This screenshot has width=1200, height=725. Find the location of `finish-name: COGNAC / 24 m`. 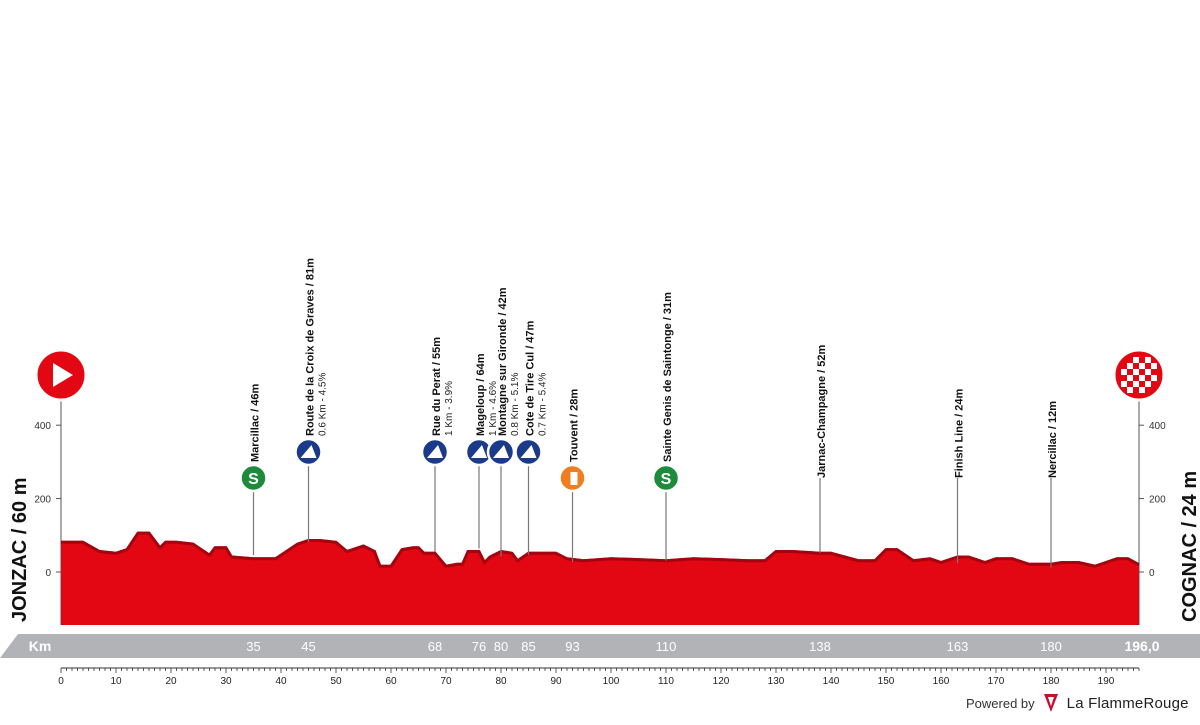

finish-name: COGNAC / 24 m is located at coordinates (1189, 546).